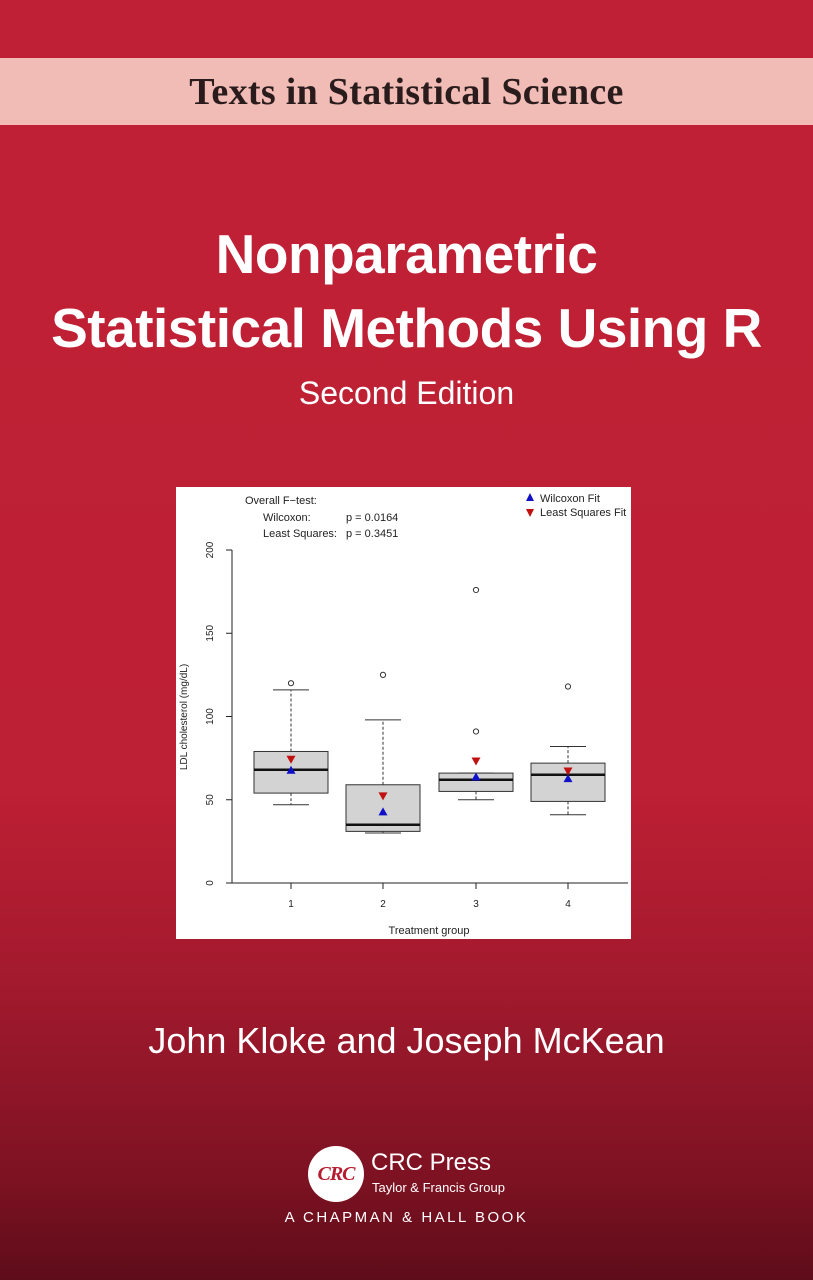  Describe the element at coordinates (210, 883) in the screenshot. I see `y-tick-label: 0` at that location.